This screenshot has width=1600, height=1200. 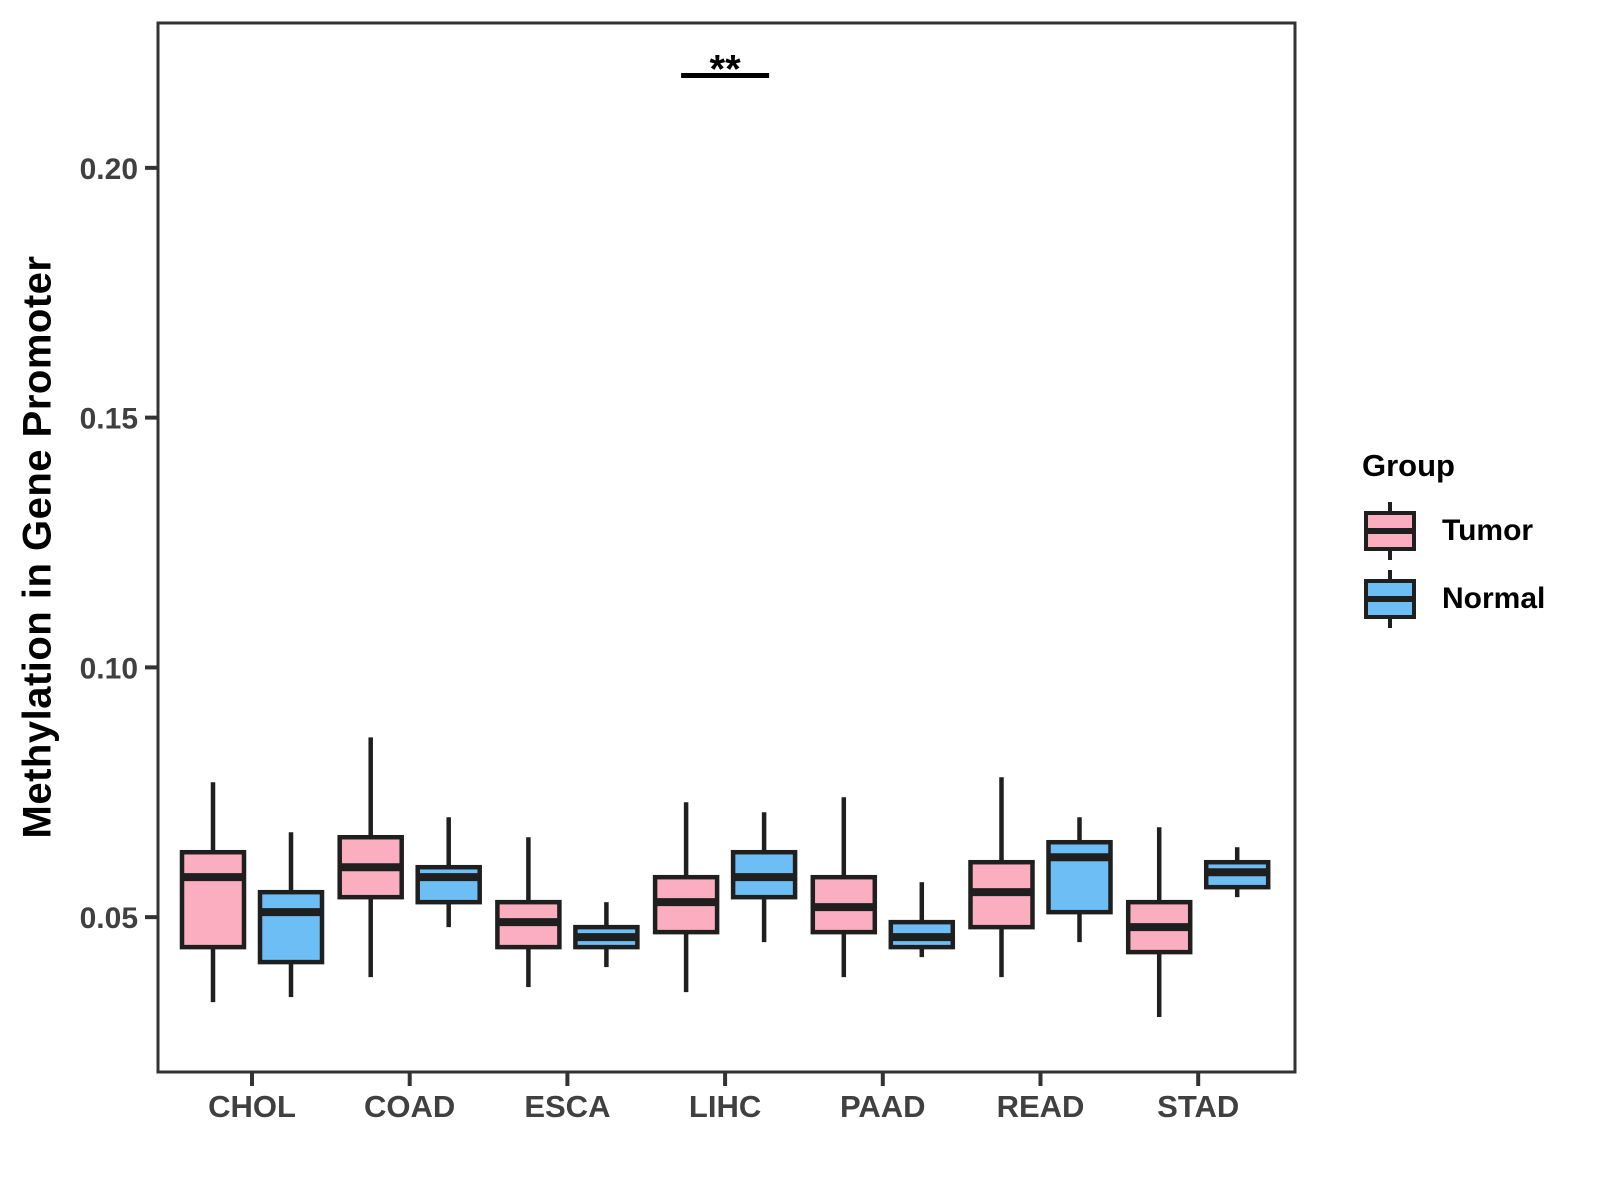 I want to click on y-axis-title: Methylation in Gene Promoter, so click(x=37, y=547).